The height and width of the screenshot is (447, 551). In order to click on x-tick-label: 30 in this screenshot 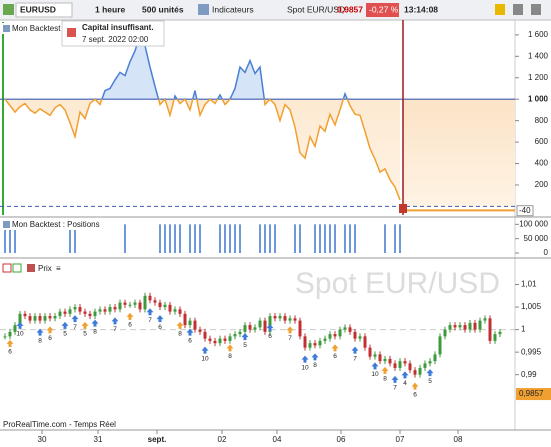, I will do `click(42, 439)`.